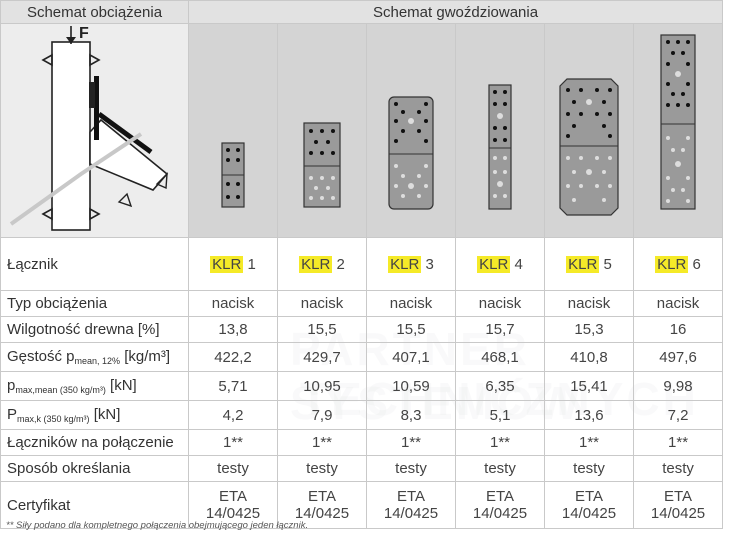 Image resolution: width=750 pixels, height=541 pixels. What do you see at coordinates (678, 264) in the screenshot?
I see `connector-klr6: KLR 6` at bounding box center [678, 264].